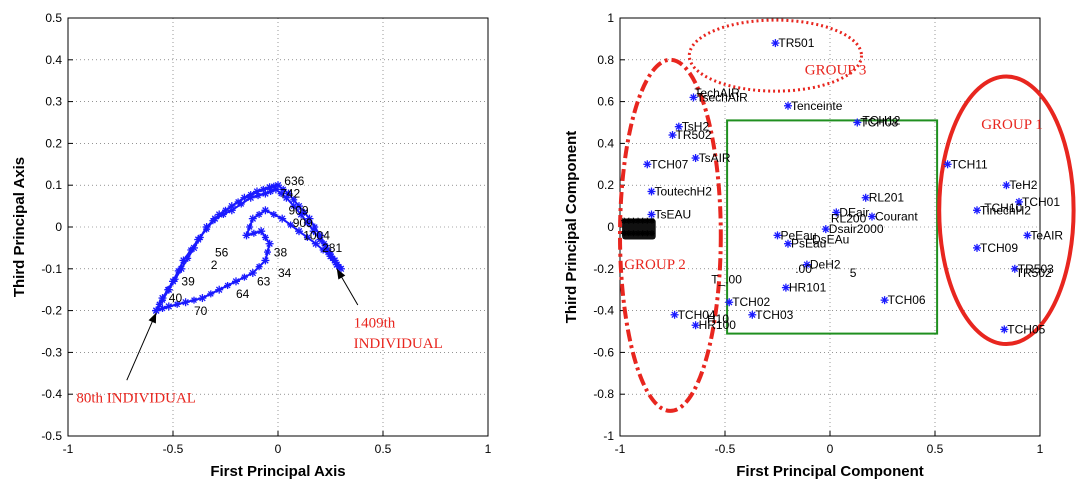 The image size is (1090, 486). Describe the element at coordinates (1012, 125) in the screenshot. I see `group-1-label: GROUP 1` at that location.